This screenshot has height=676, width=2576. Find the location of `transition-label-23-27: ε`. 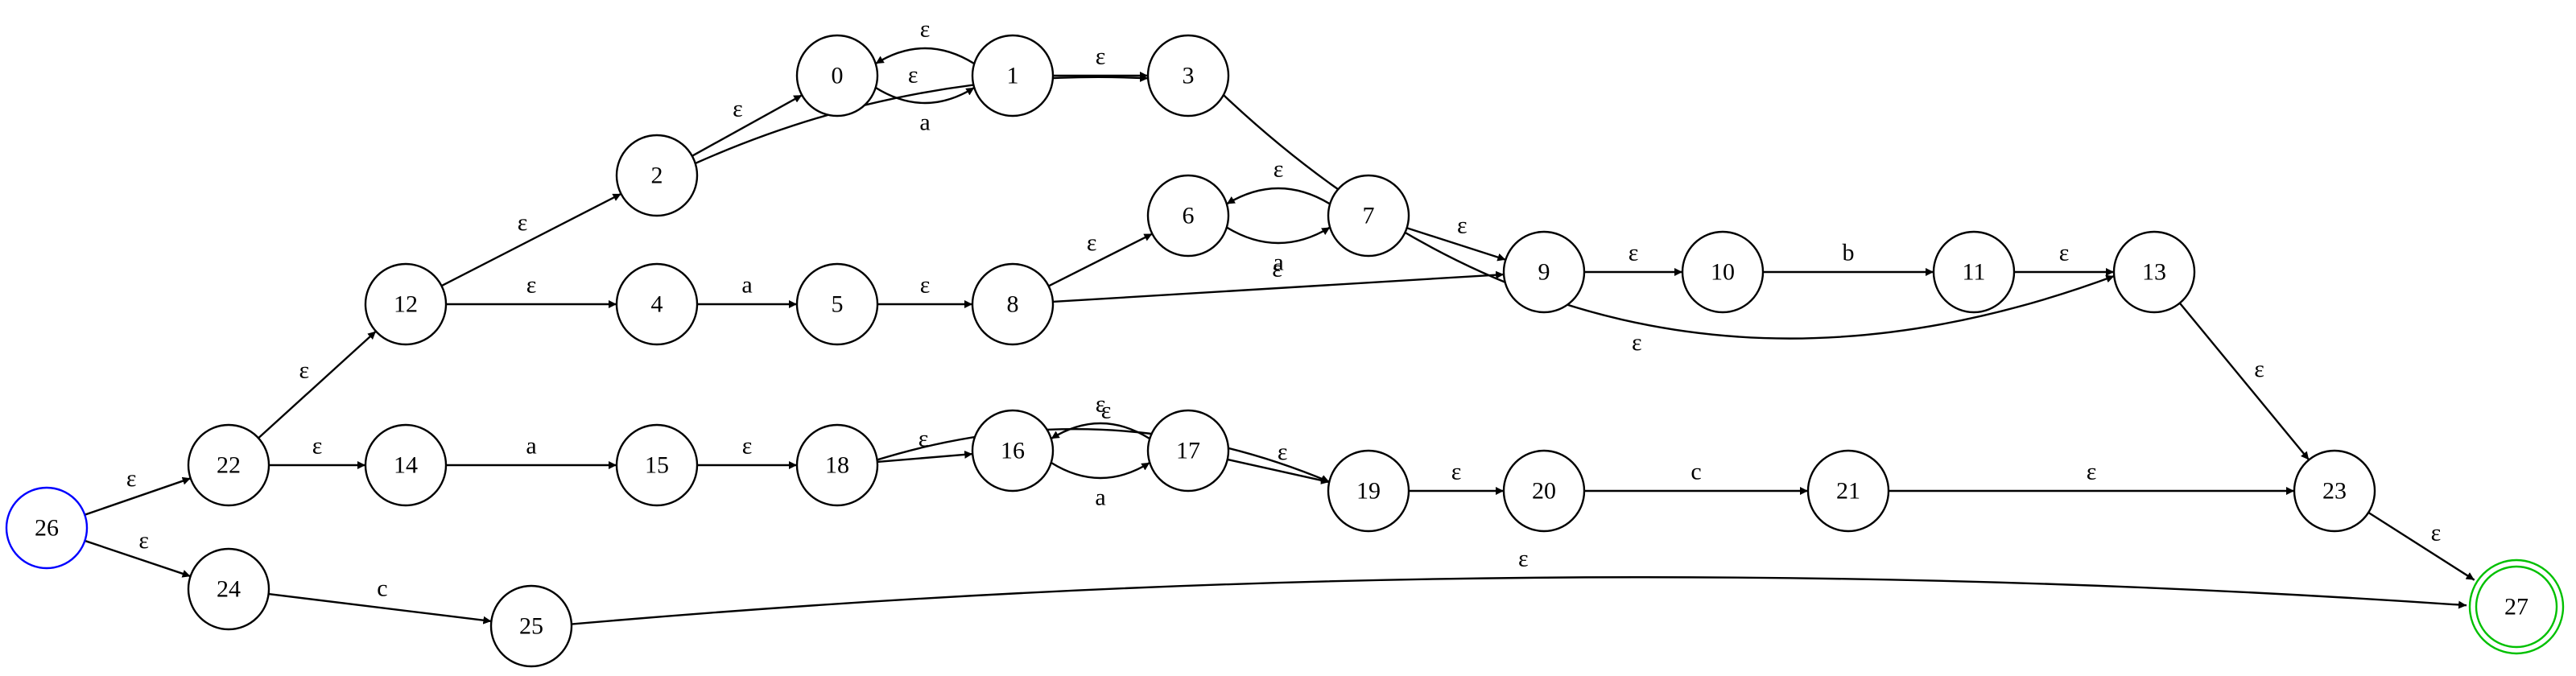

transition-label-23-27: ε is located at coordinates (2436, 532).